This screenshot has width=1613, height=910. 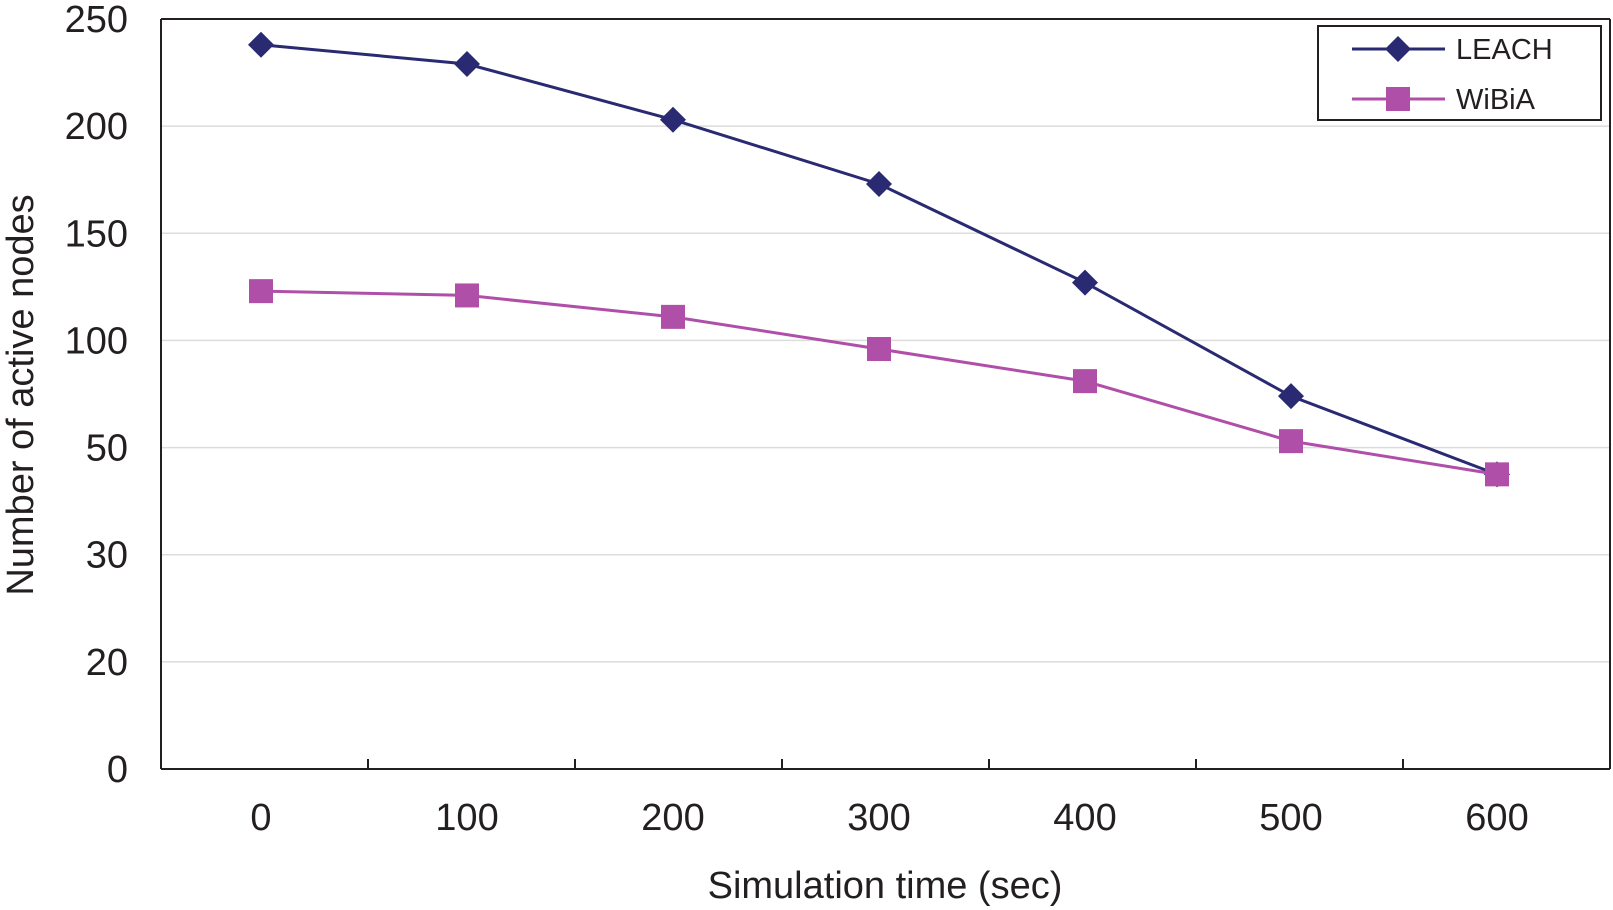 What do you see at coordinates (1496, 818) in the screenshot?
I see `x-tick-label: 600` at bounding box center [1496, 818].